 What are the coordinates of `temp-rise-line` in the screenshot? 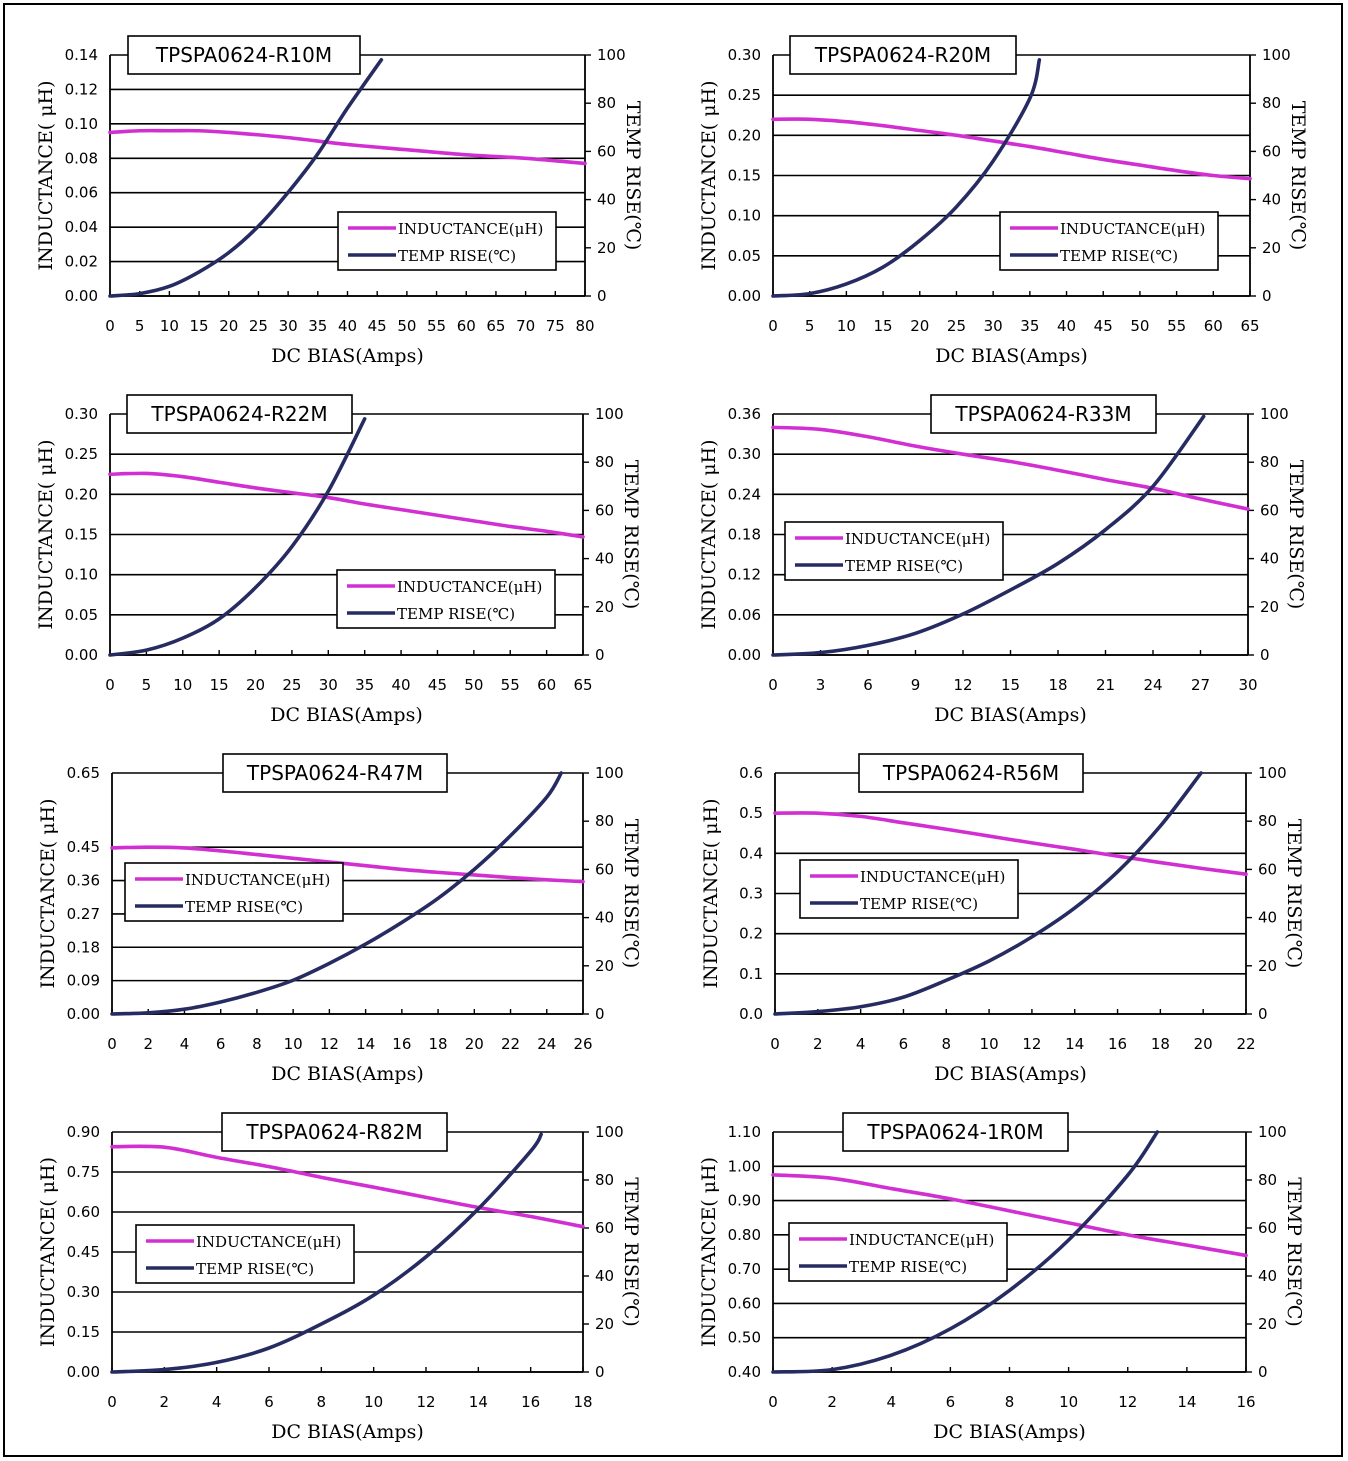 It's located at (326, 1253).